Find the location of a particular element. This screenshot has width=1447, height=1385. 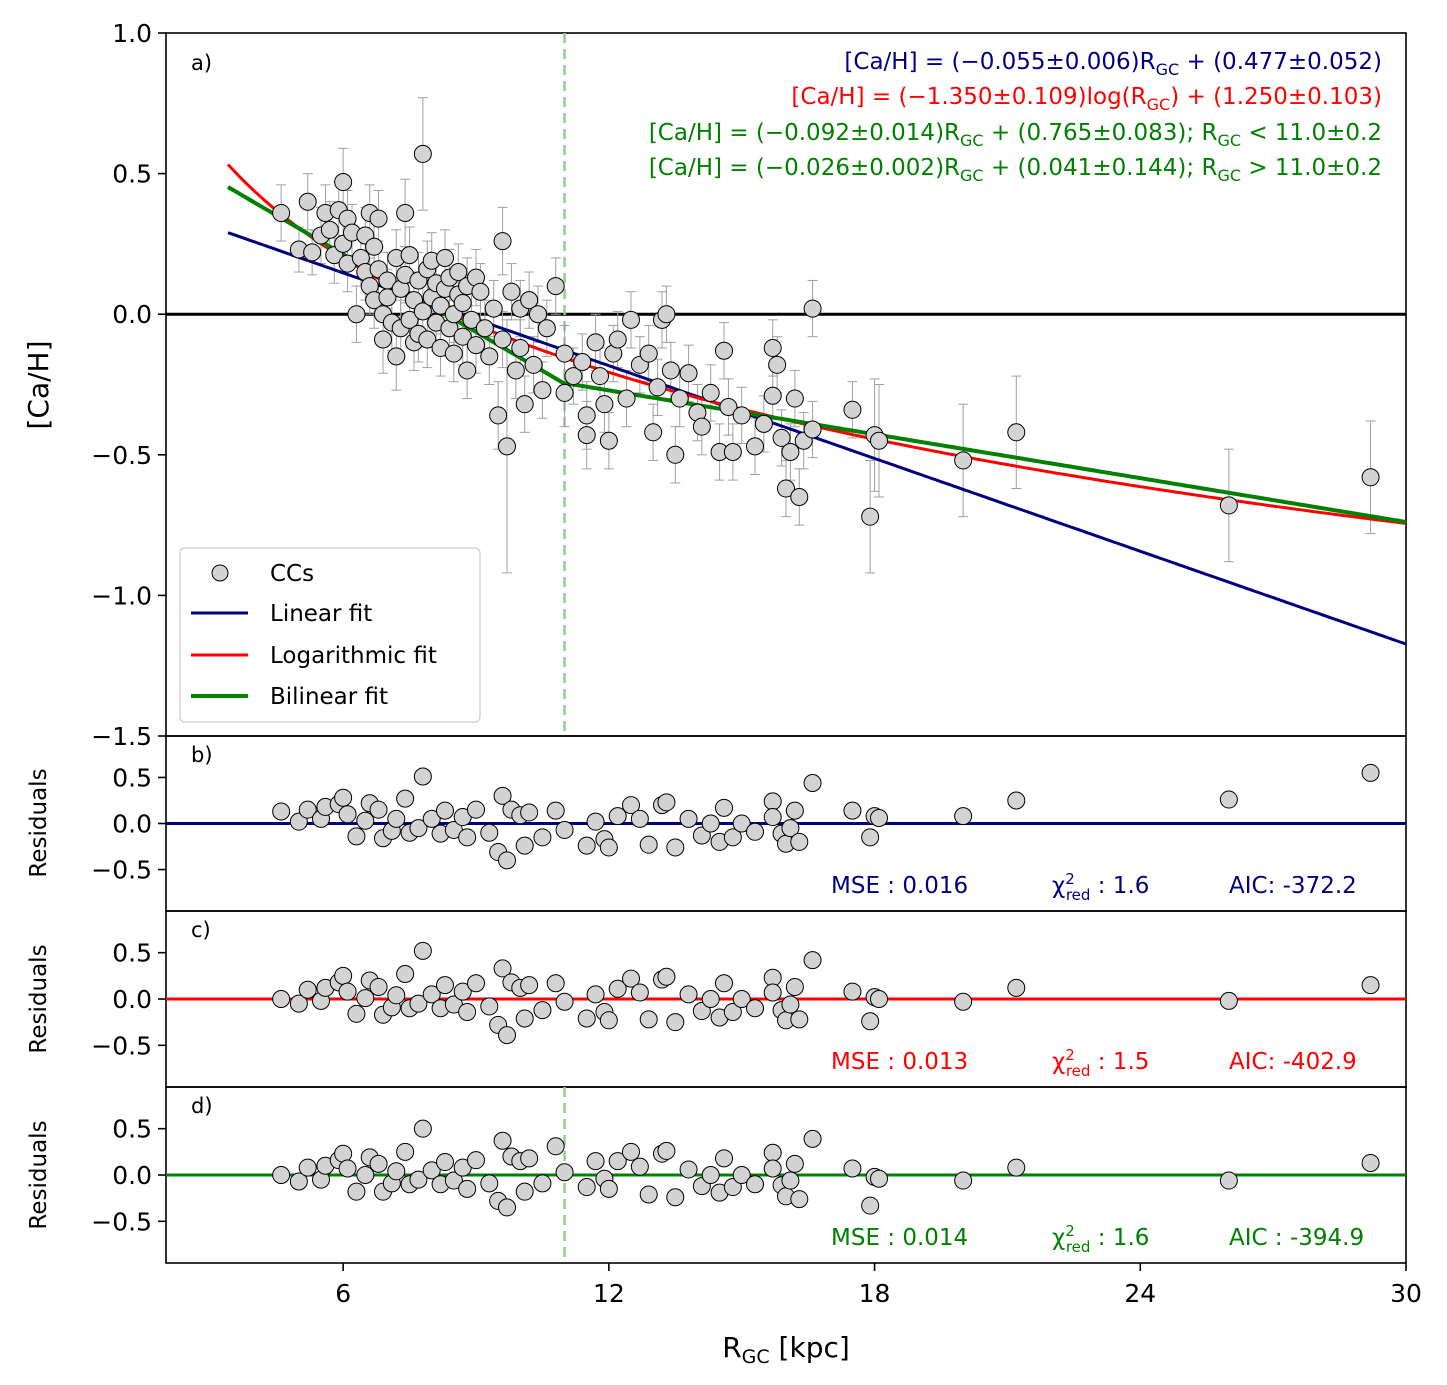

legend-label-linear: Linear fit is located at coordinates (321, 614).